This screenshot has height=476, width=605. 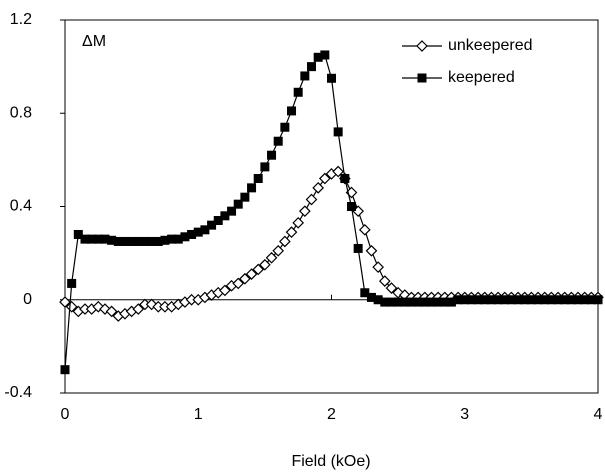 What do you see at coordinates (490, 45) in the screenshot?
I see `legend-label: unkeepered` at bounding box center [490, 45].